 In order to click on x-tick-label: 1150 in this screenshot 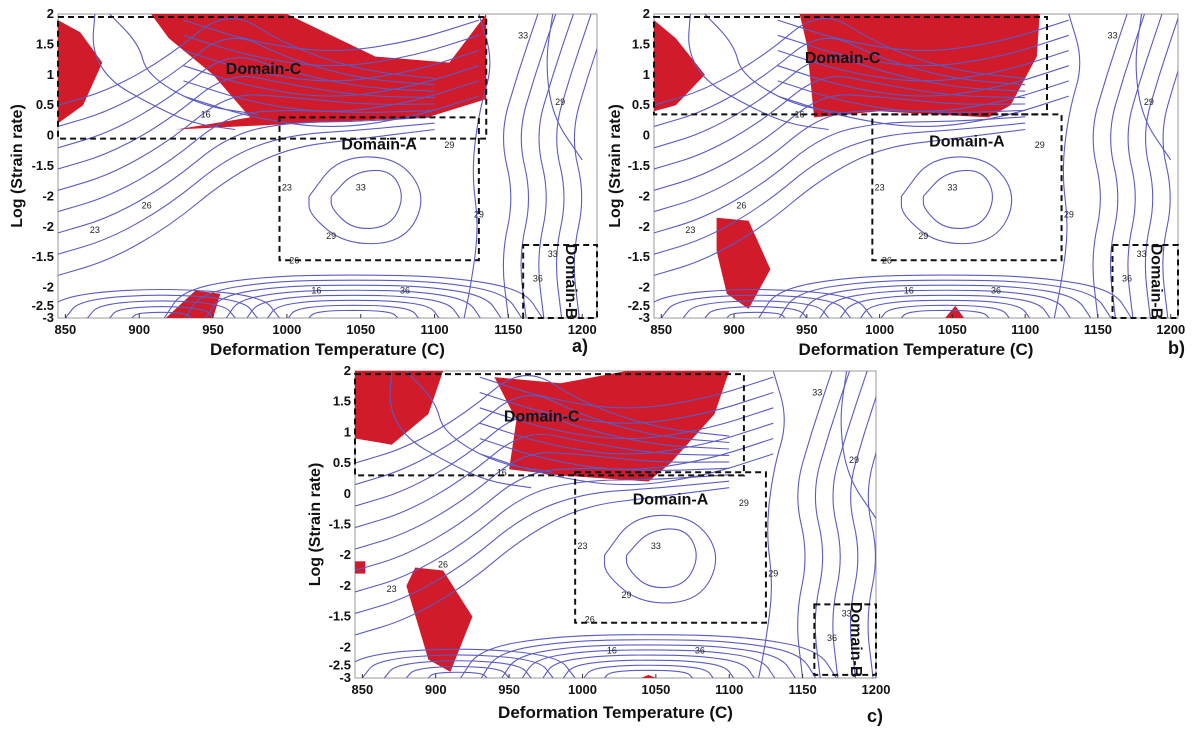, I will do `click(508, 329)`.